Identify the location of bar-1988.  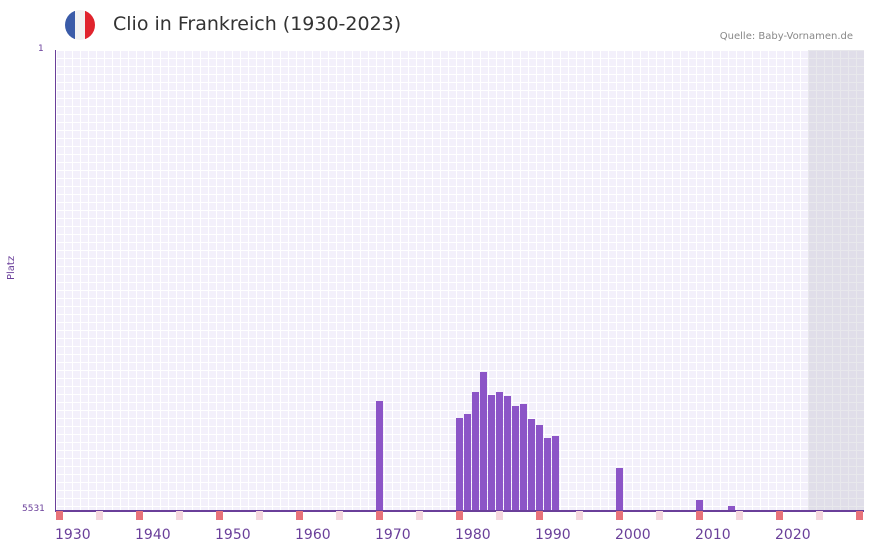
(523, 457).